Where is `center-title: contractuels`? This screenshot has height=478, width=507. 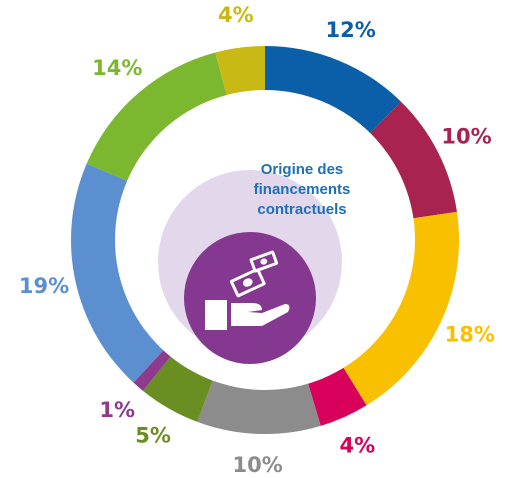
center-title: contractuels is located at coordinates (301, 209).